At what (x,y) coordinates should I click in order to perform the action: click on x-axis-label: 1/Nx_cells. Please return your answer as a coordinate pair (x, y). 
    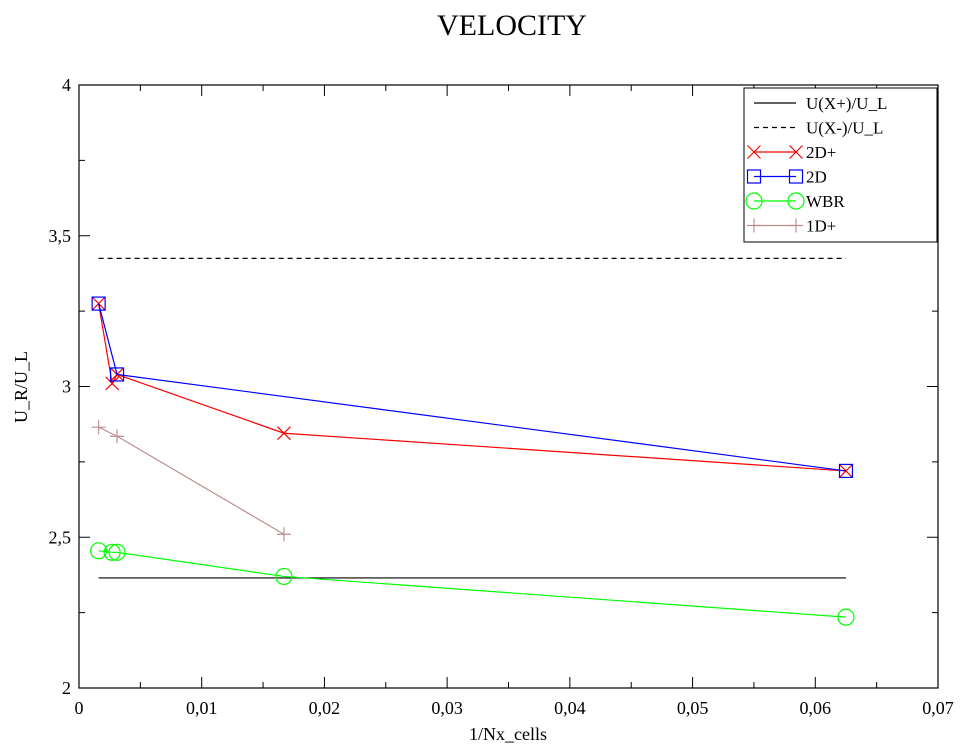
    Looking at the image, I should click on (508, 734).